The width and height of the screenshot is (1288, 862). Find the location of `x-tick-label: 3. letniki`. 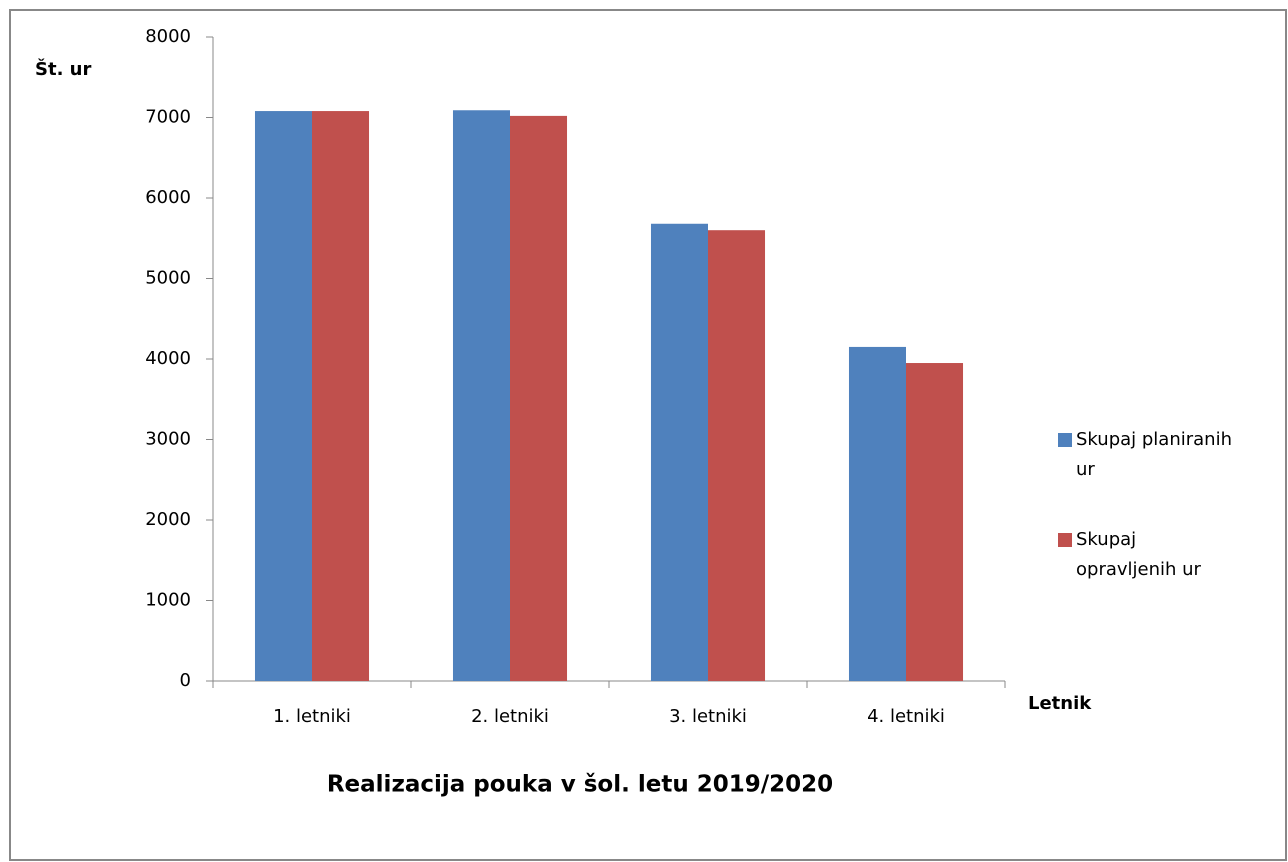

x-tick-label: 3. letniki is located at coordinates (708, 716).